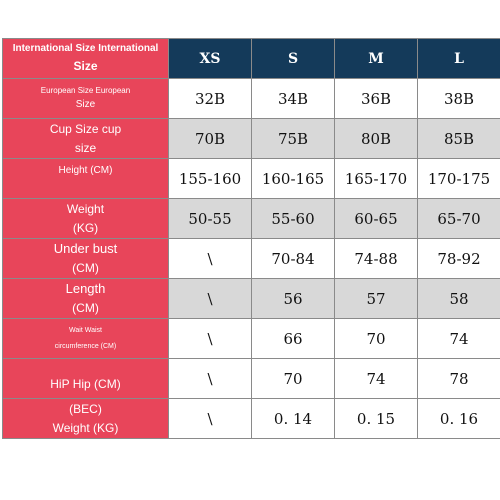  I want to click on table-cell: 32B, so click(210, 98).